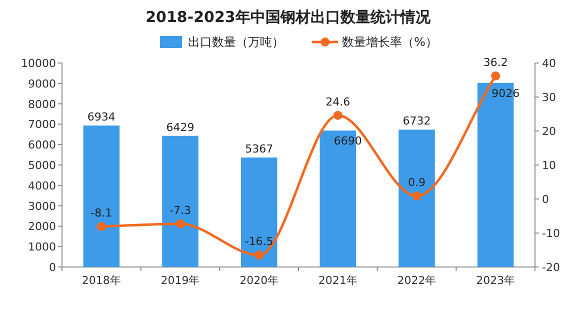 The width and height of the screenshot is (576, 327). Describe the element at coordinates (496, 280) in the screenshot. I see `x-tick-label: 2023年` at that location.